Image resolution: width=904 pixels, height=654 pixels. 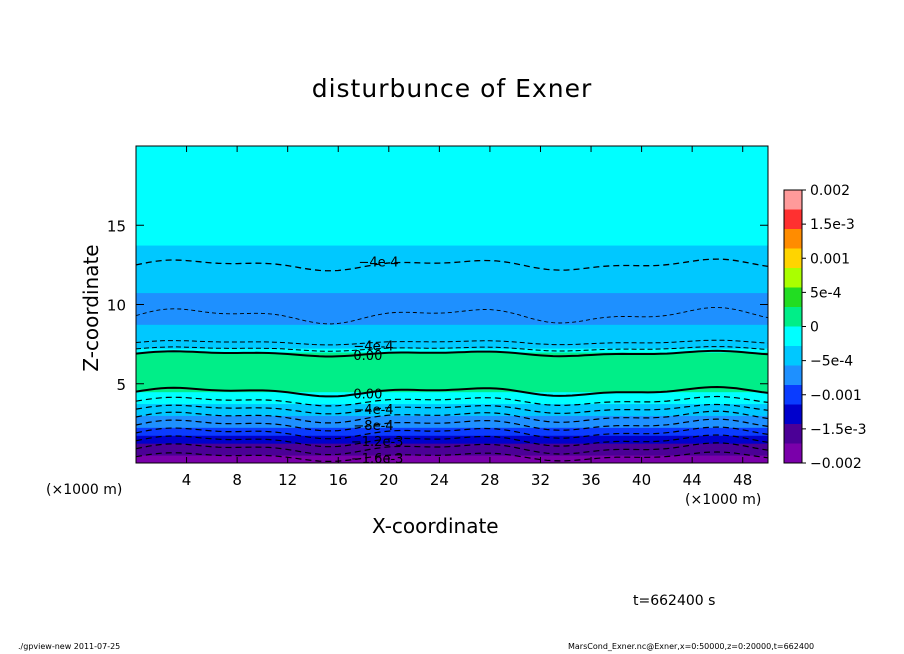 What do you see at coordinates (116, 306) in the screenshot?
I see `y-tick-label: 10` at bounding box center [116, 306].